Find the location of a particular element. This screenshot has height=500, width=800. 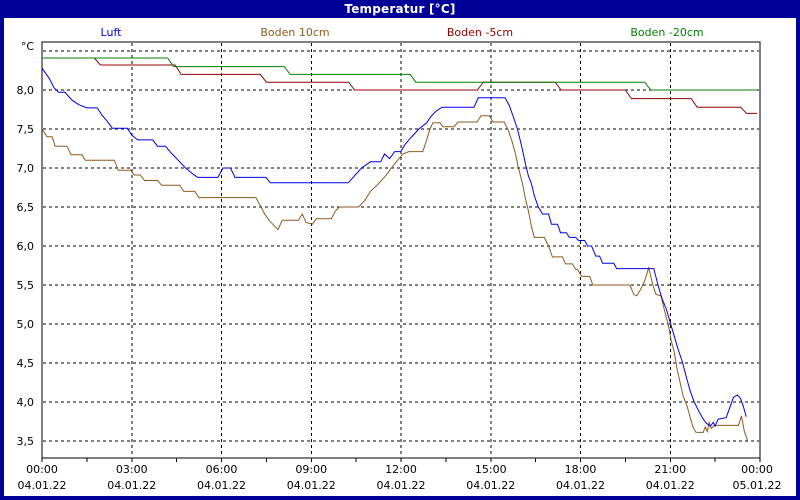

y-tick-label: 8,0 is located at coordinates (26, 90).